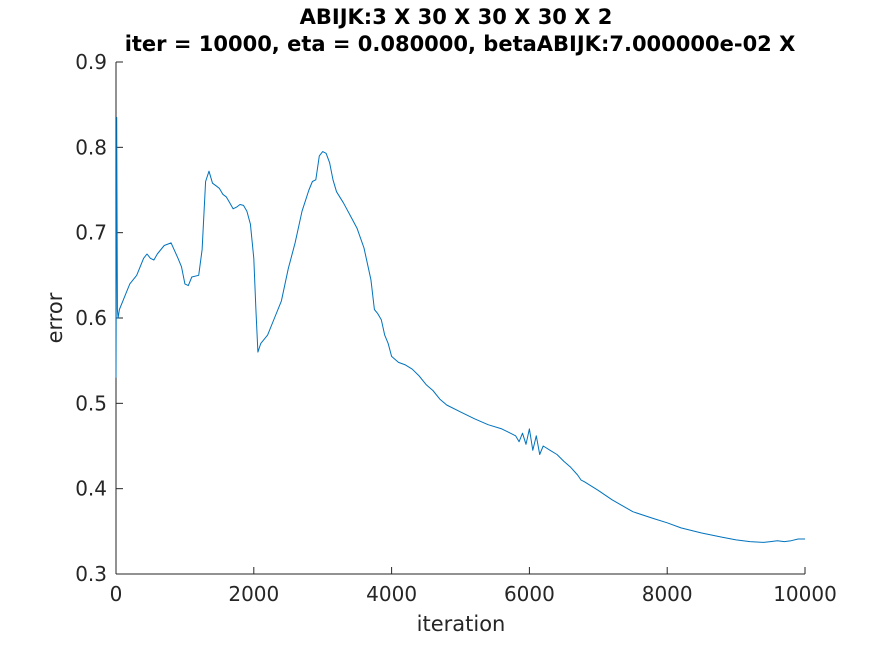 The height and width of the screenshot is (645, 891). Describe the element at coordinates (91, 489) in the screenshot. I see `y-tick-label: 0.4` at that location.